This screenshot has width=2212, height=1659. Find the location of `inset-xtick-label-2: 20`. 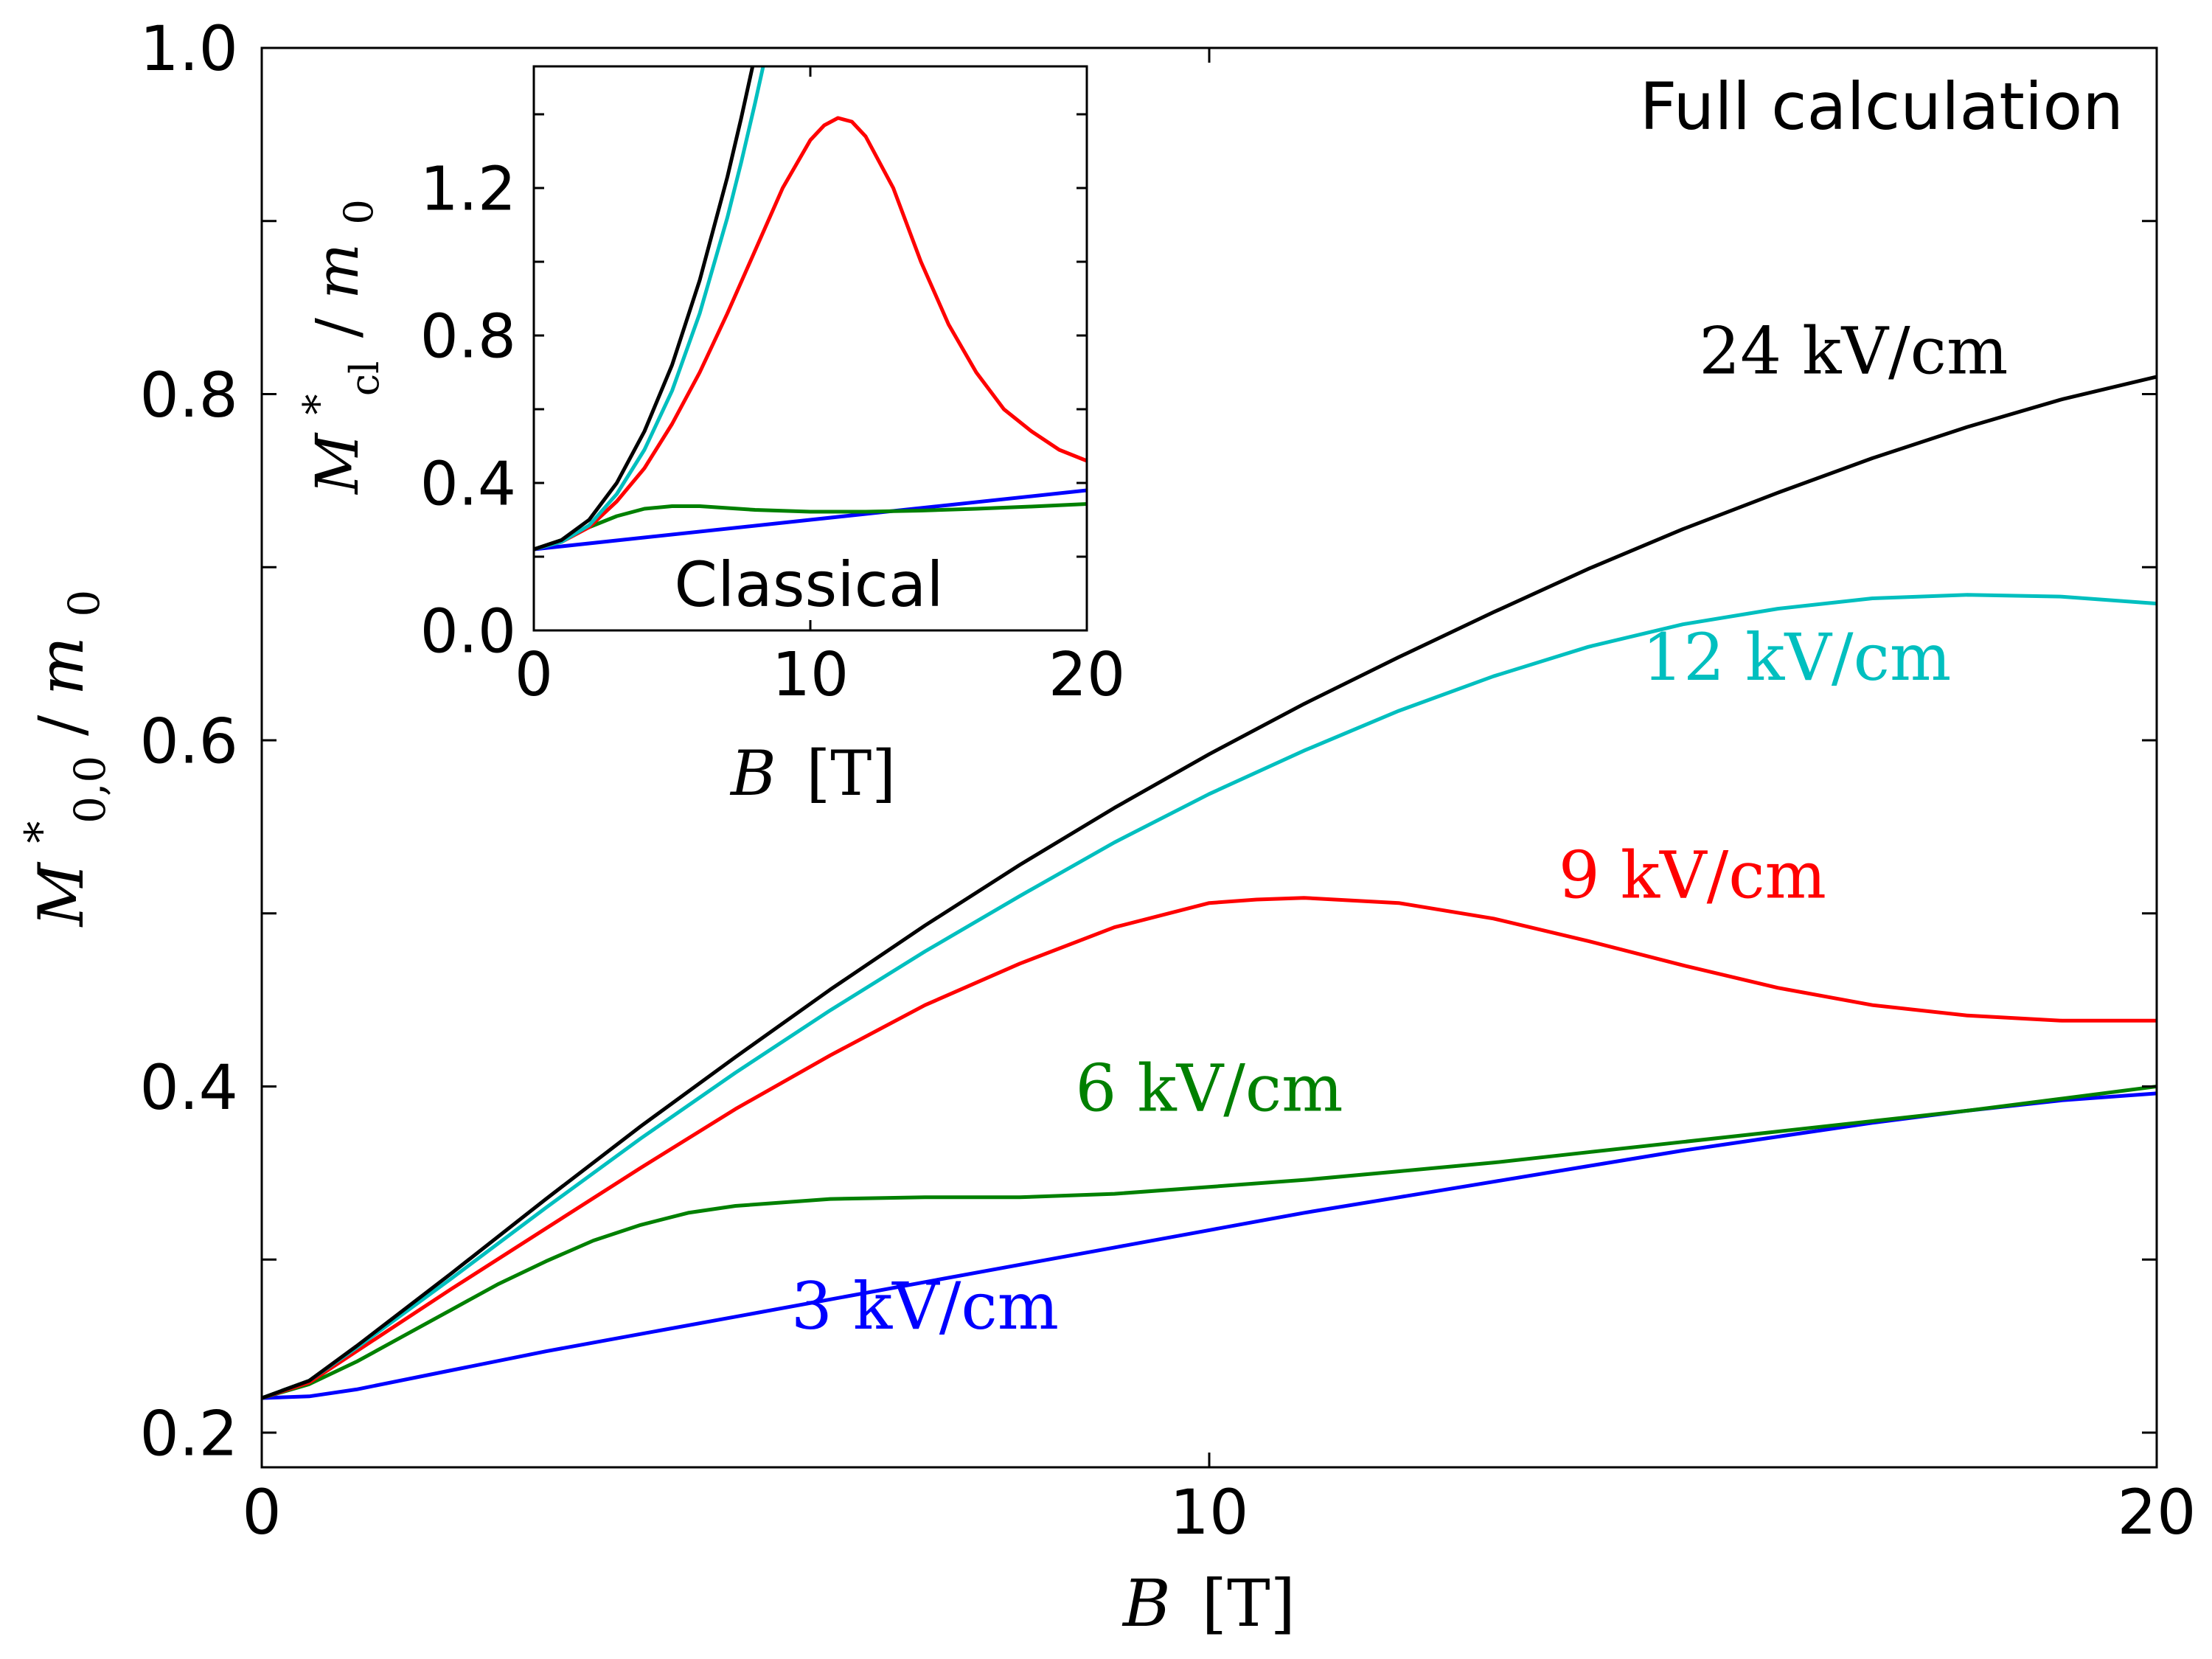

inset-xtick-label-2: 20 is located at coordinates (1086, 675).